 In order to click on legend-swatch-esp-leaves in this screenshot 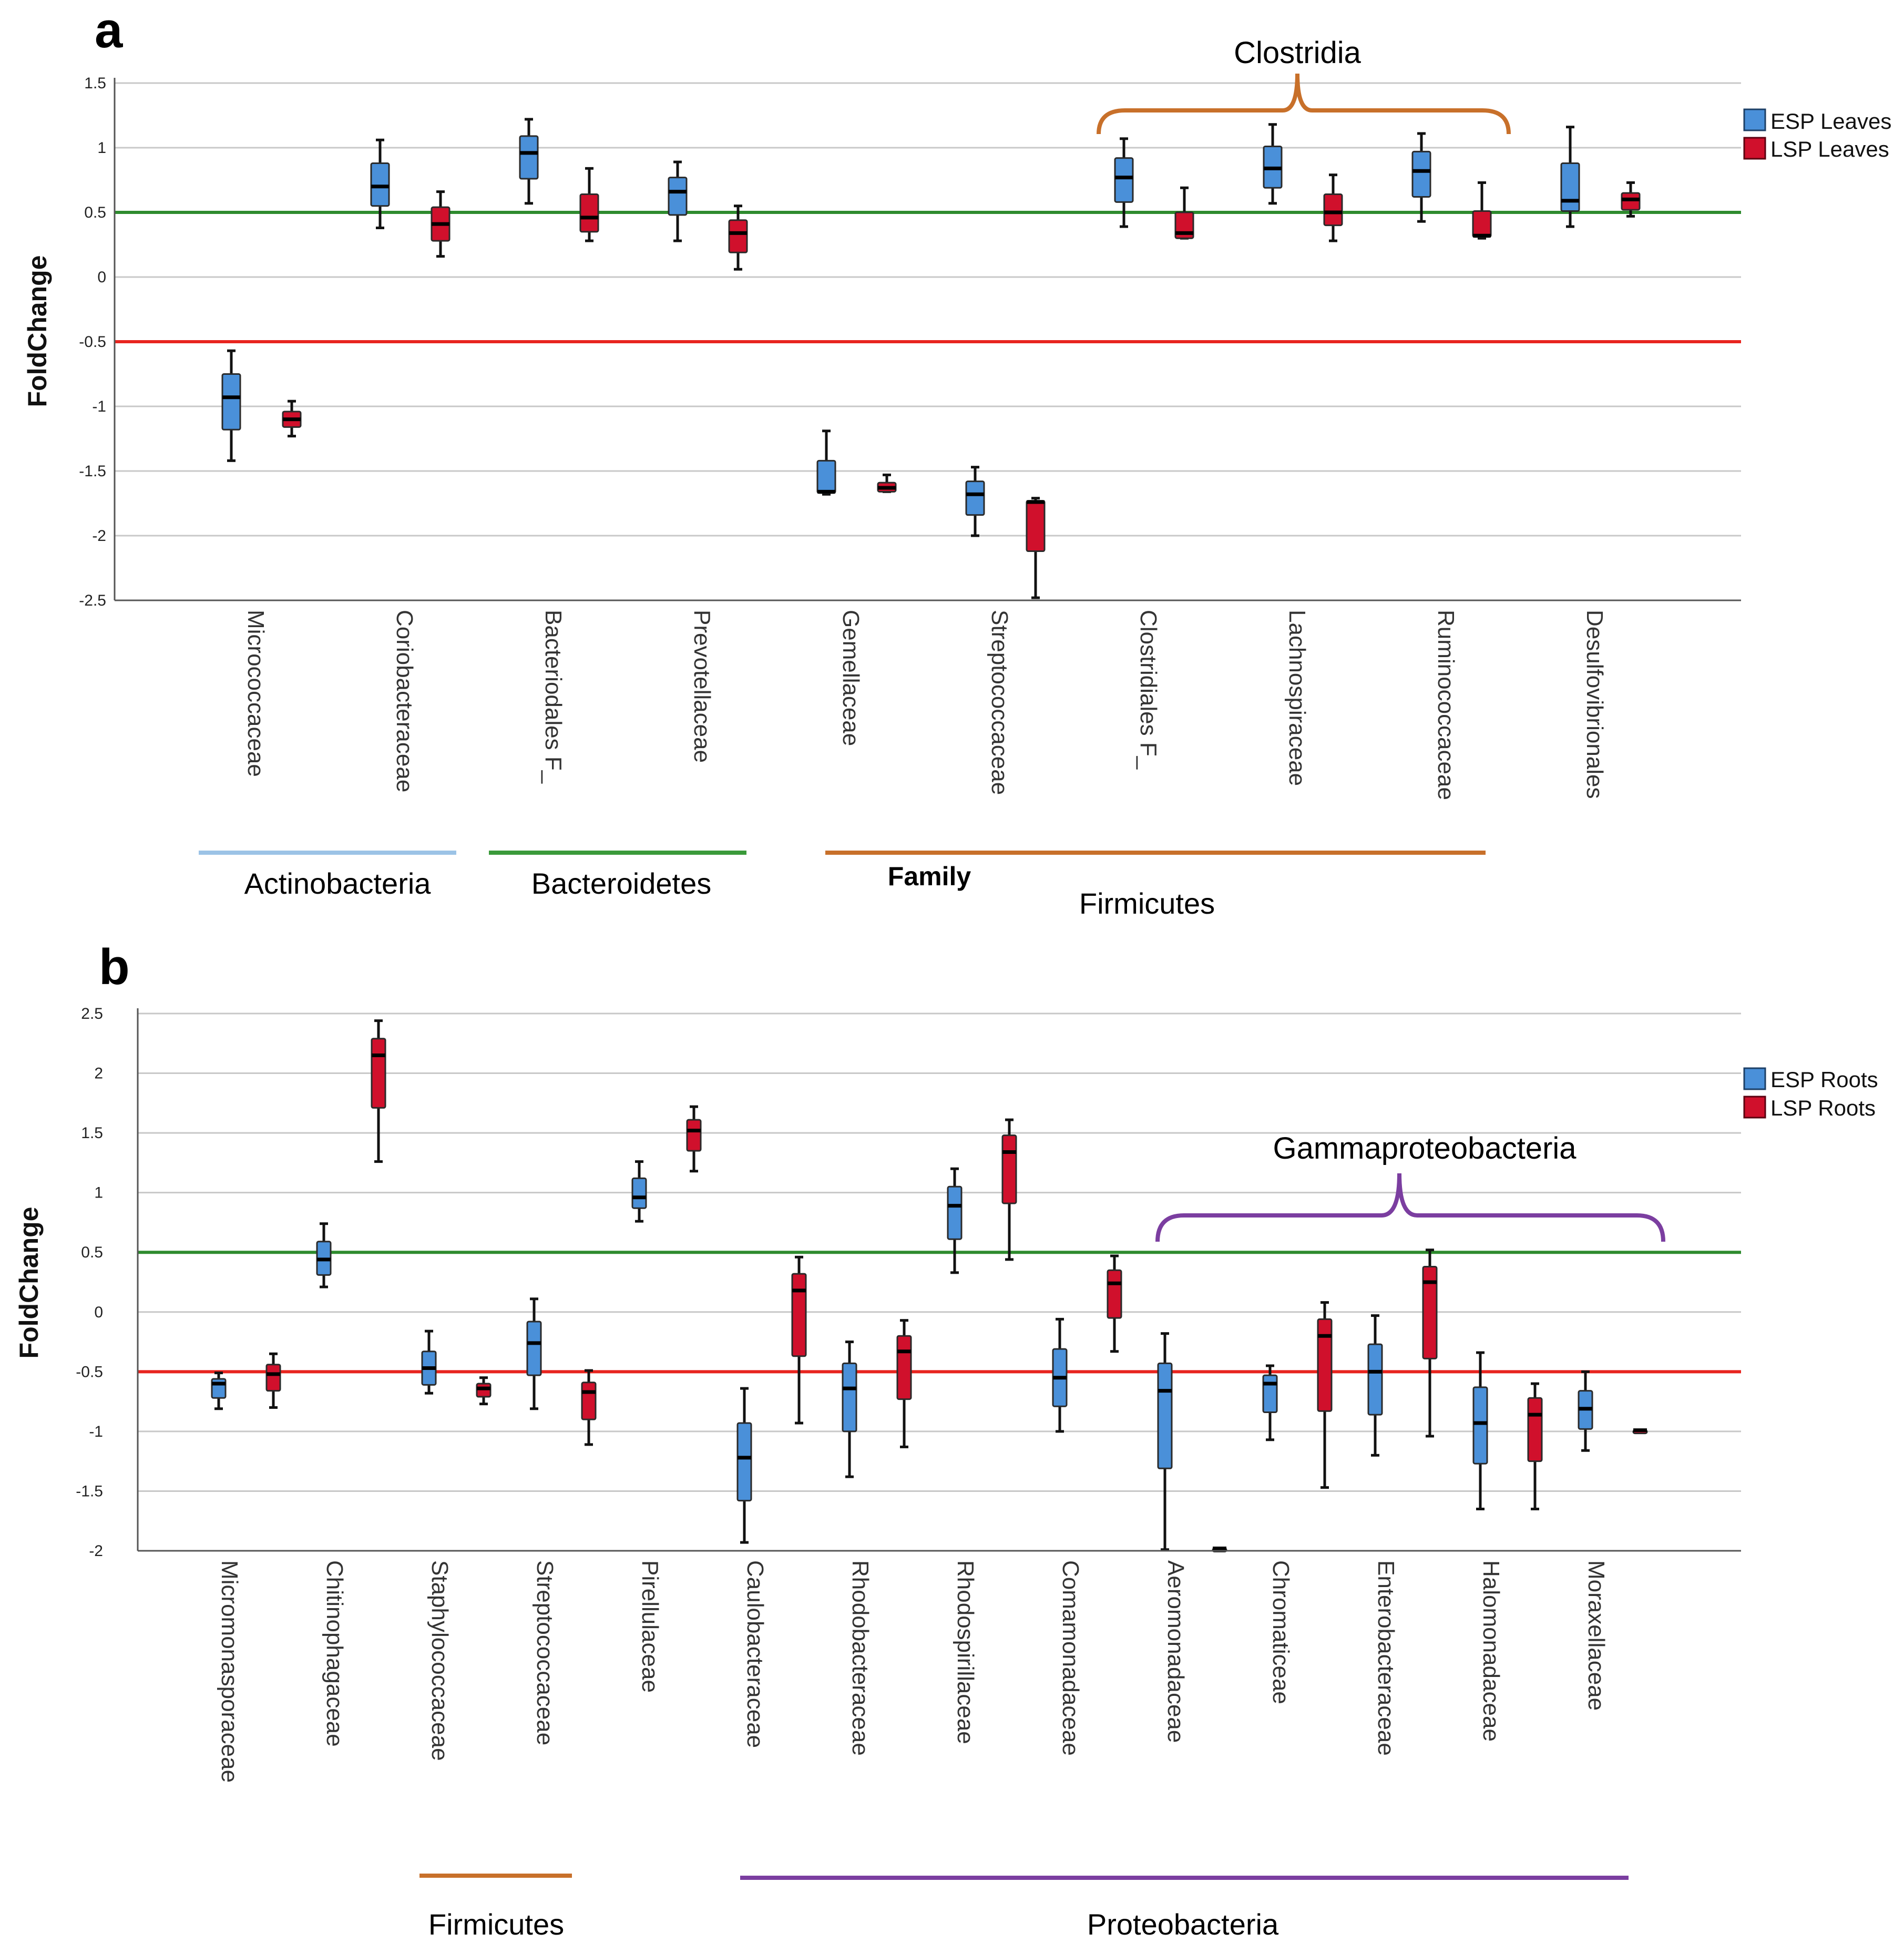, I will do `click(1754, 119)`.